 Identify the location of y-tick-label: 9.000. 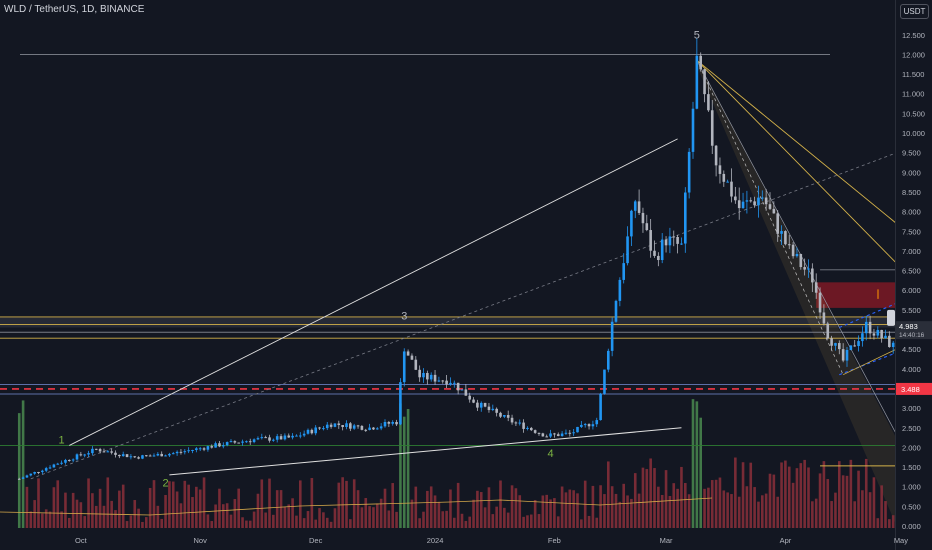
(911, 172).